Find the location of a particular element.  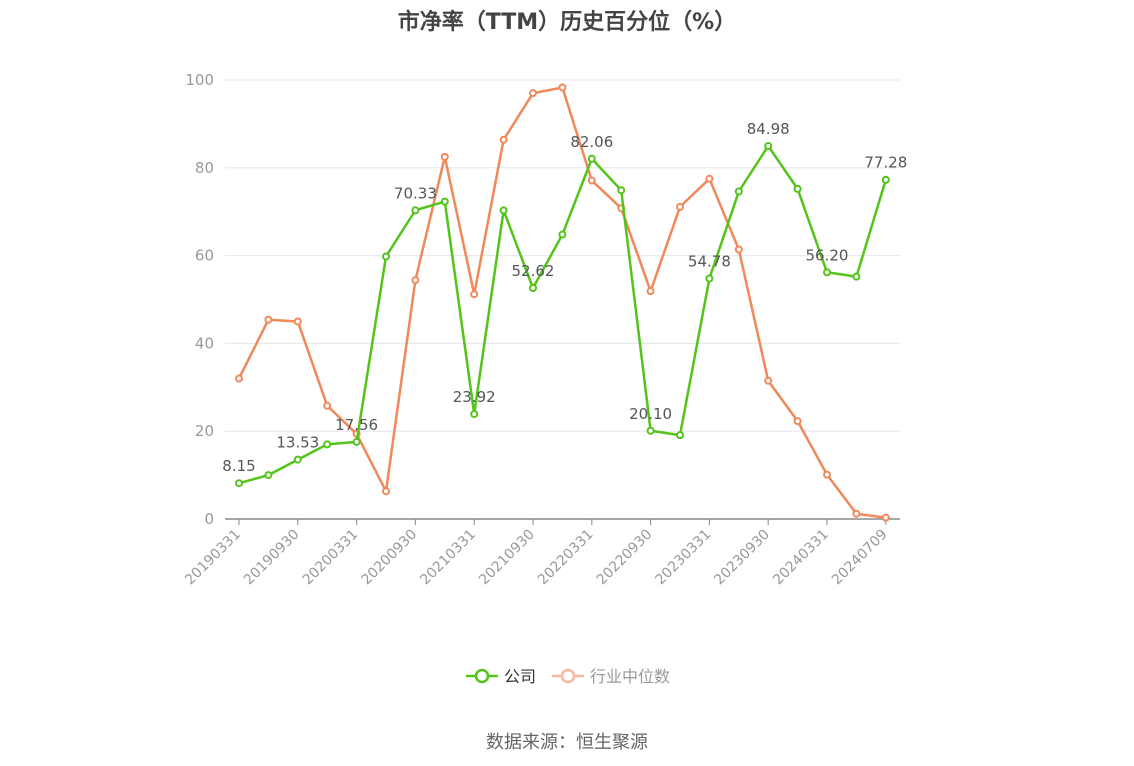

data-label: 17.56 is located at coordinates (356, 425).